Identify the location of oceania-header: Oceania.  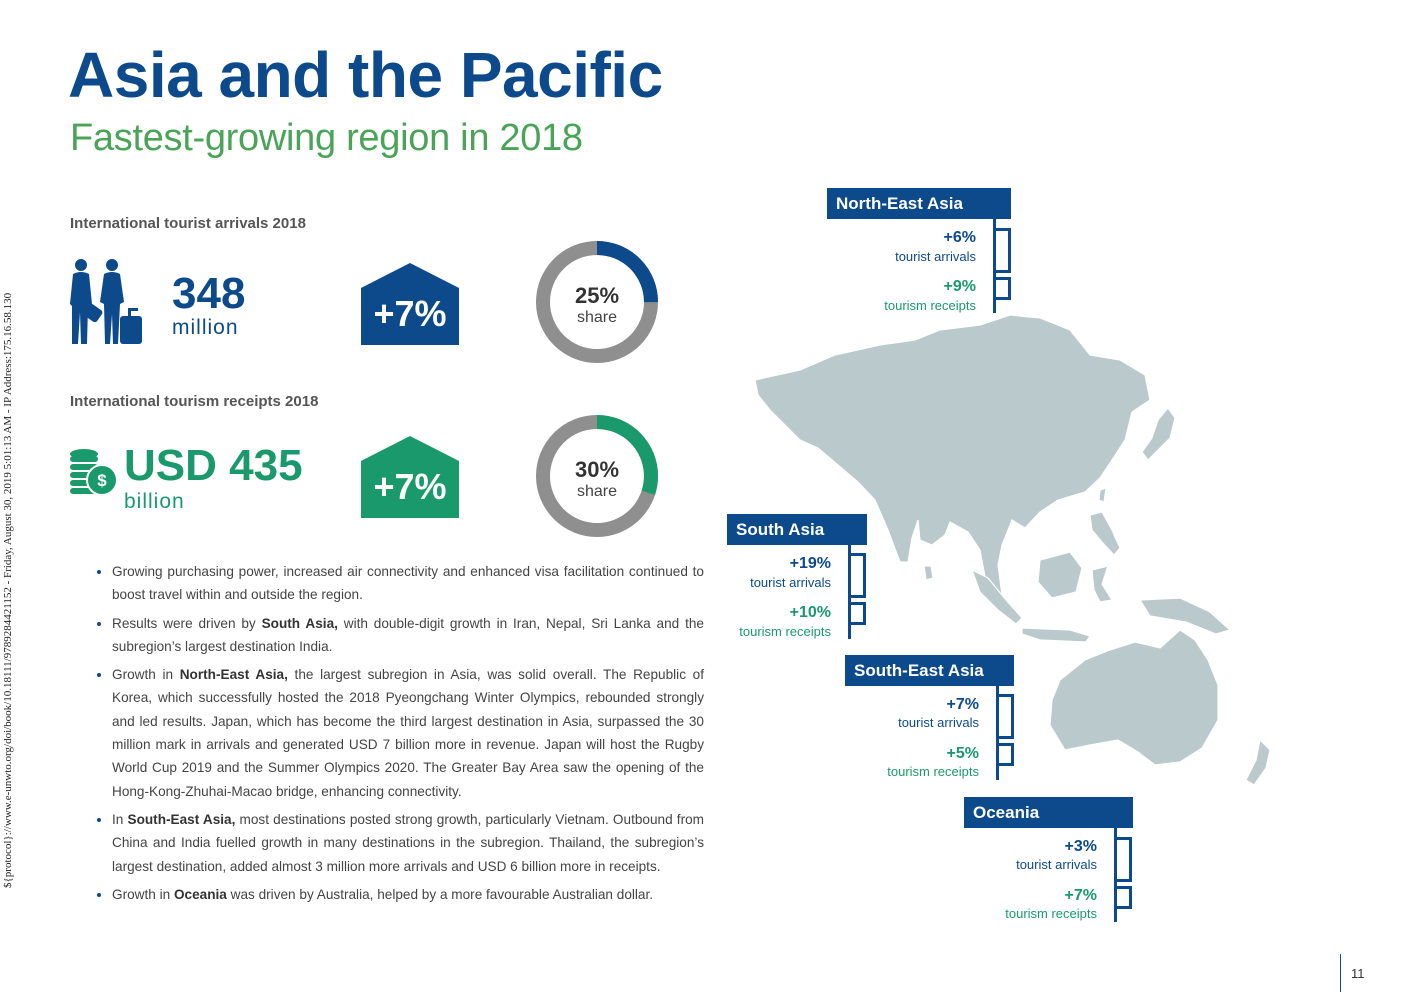
(1048, 812).